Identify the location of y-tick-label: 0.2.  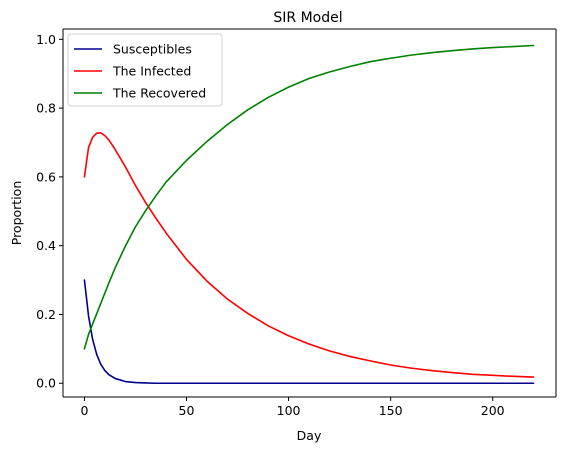
(46, 314).